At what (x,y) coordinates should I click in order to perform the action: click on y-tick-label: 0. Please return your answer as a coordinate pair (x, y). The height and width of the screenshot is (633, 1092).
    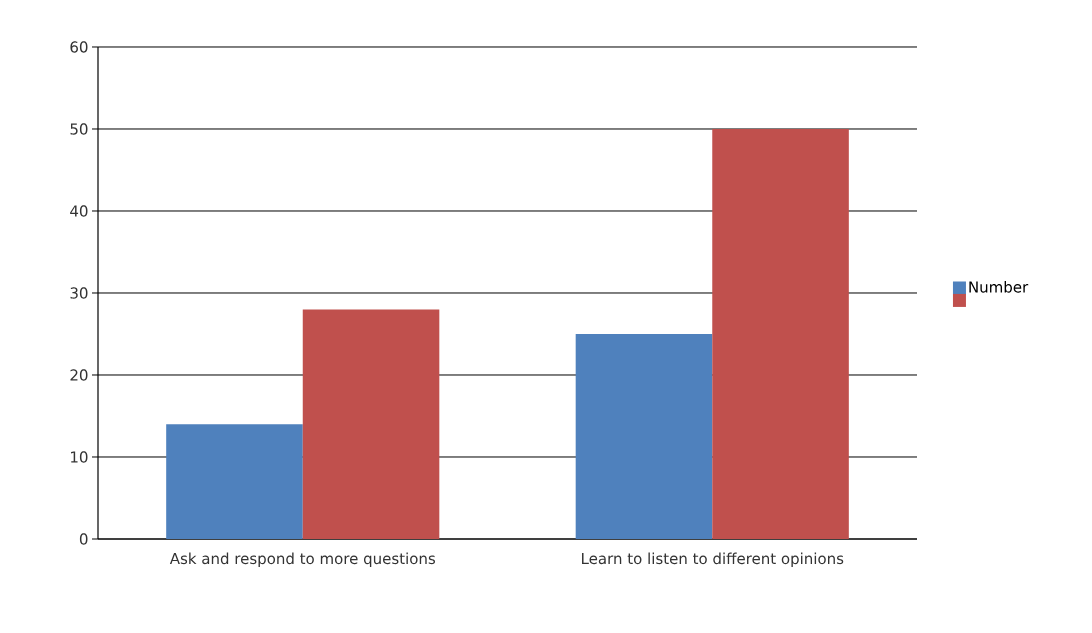
    Looking at the image, I should click on (83, 539).